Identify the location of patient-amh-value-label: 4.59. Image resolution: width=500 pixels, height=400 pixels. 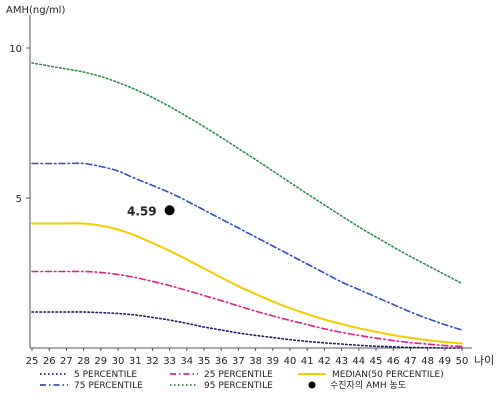
(142, 211).